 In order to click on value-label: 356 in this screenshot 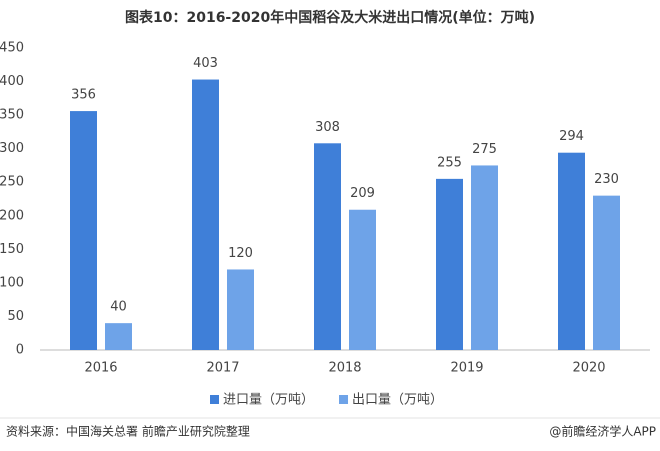, I will do `click(83, 95)`.